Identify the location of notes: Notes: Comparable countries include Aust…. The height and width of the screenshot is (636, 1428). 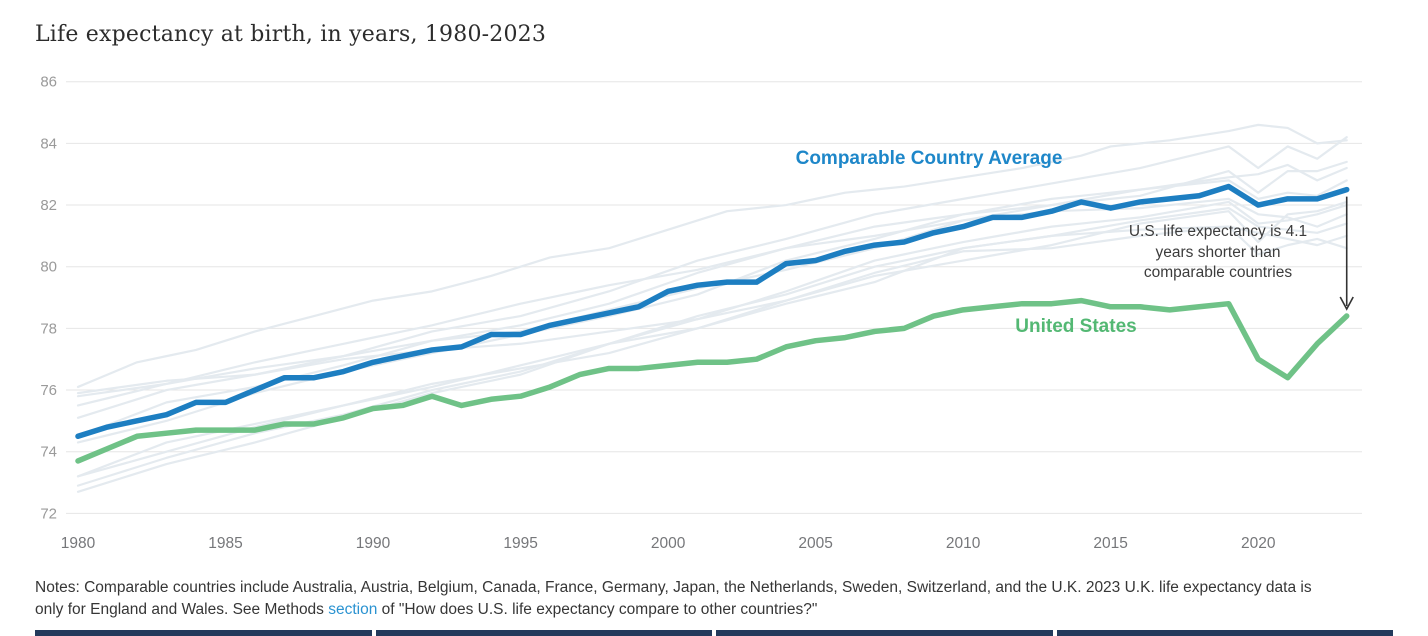
(681, 598).